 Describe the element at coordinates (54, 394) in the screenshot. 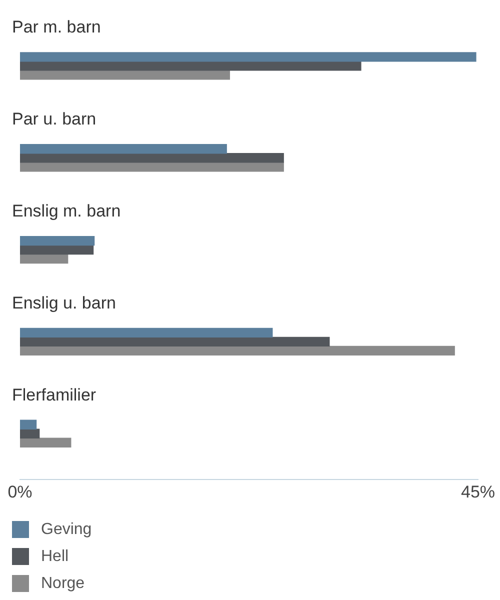

I see `y-tick-label: Flerfamilier` at that location.